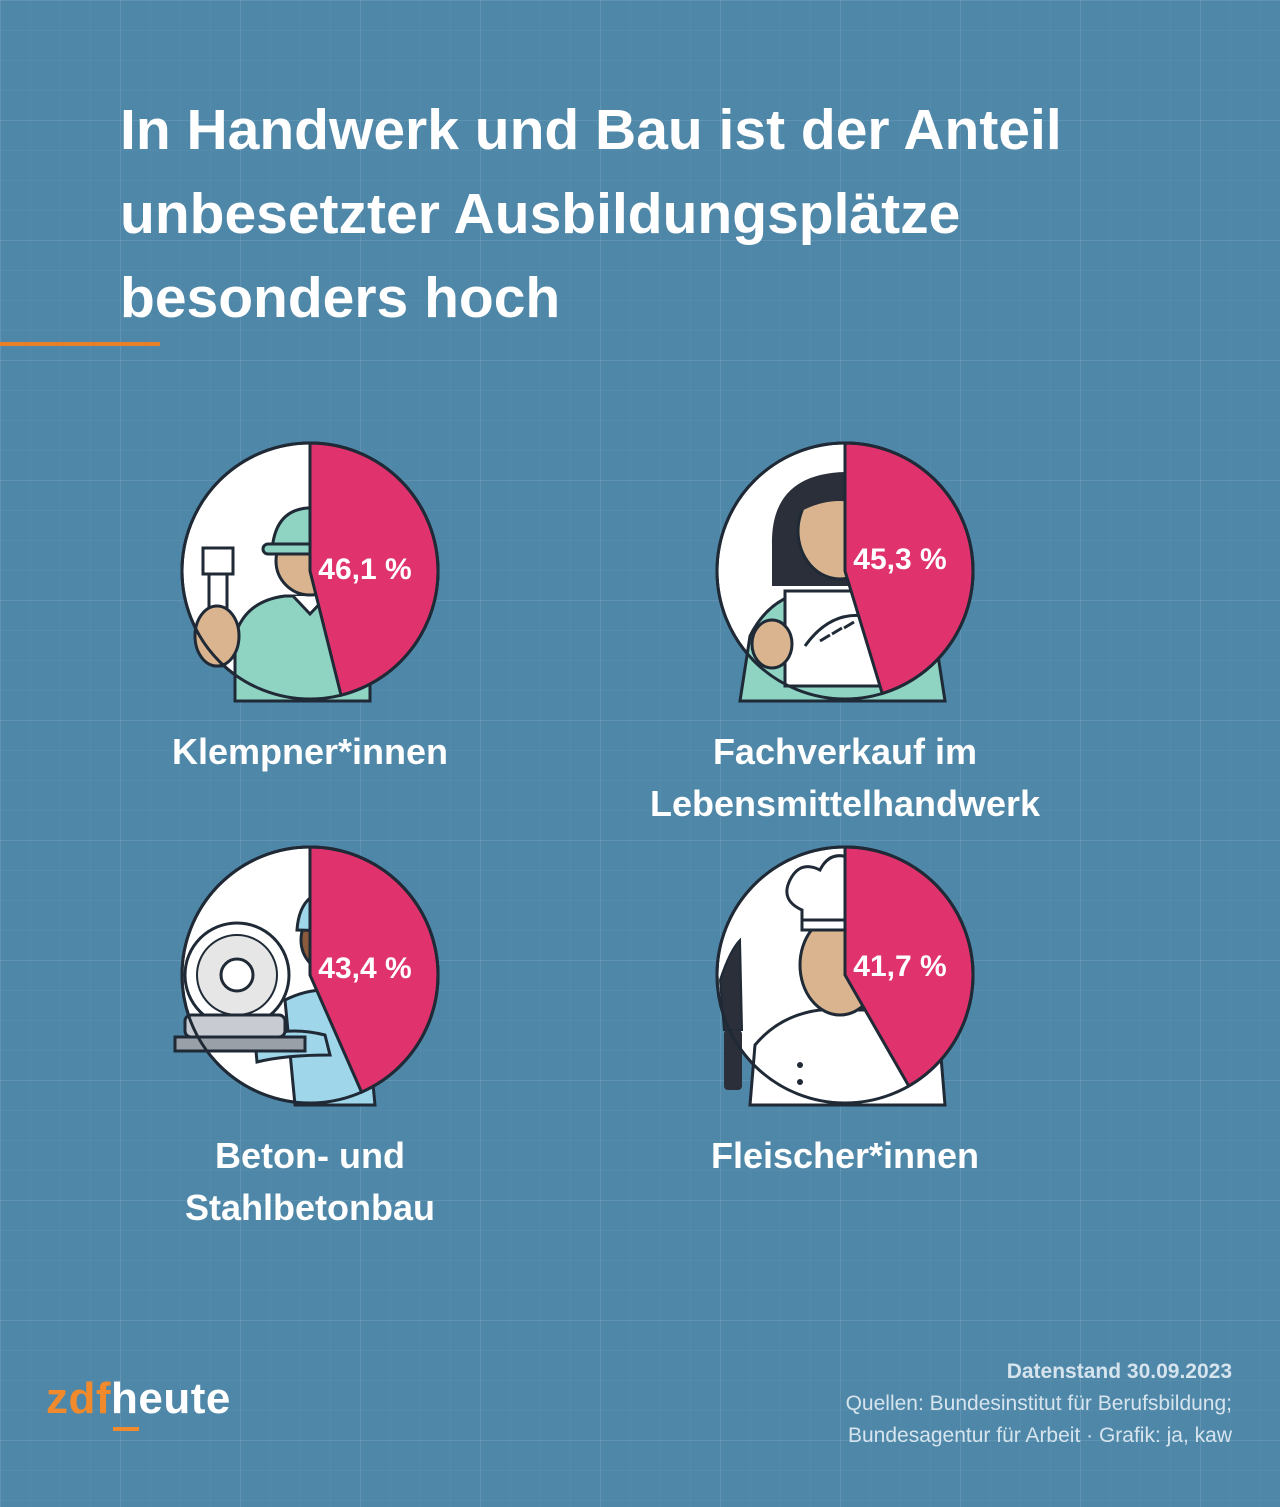 The height and width of the screenshot is (1507, 1280). Describe the element at coordinates (364, 968) in the screenshot. I see `pie-value-label: 43,4 %` at that location.